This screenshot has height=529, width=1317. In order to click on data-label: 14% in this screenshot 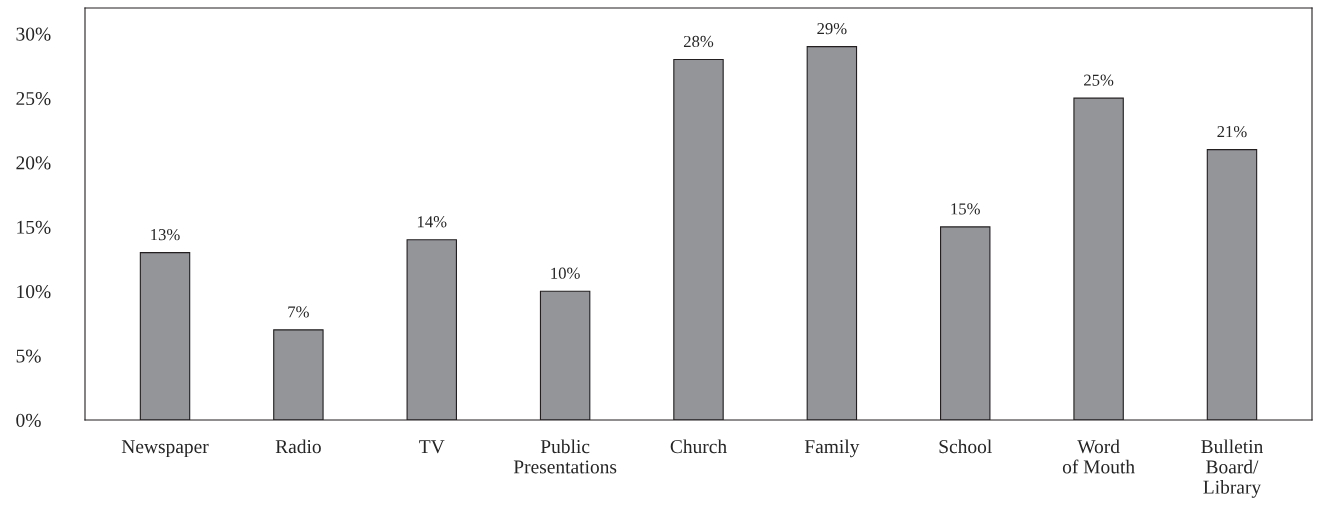, I will do `click(432, 222)`.